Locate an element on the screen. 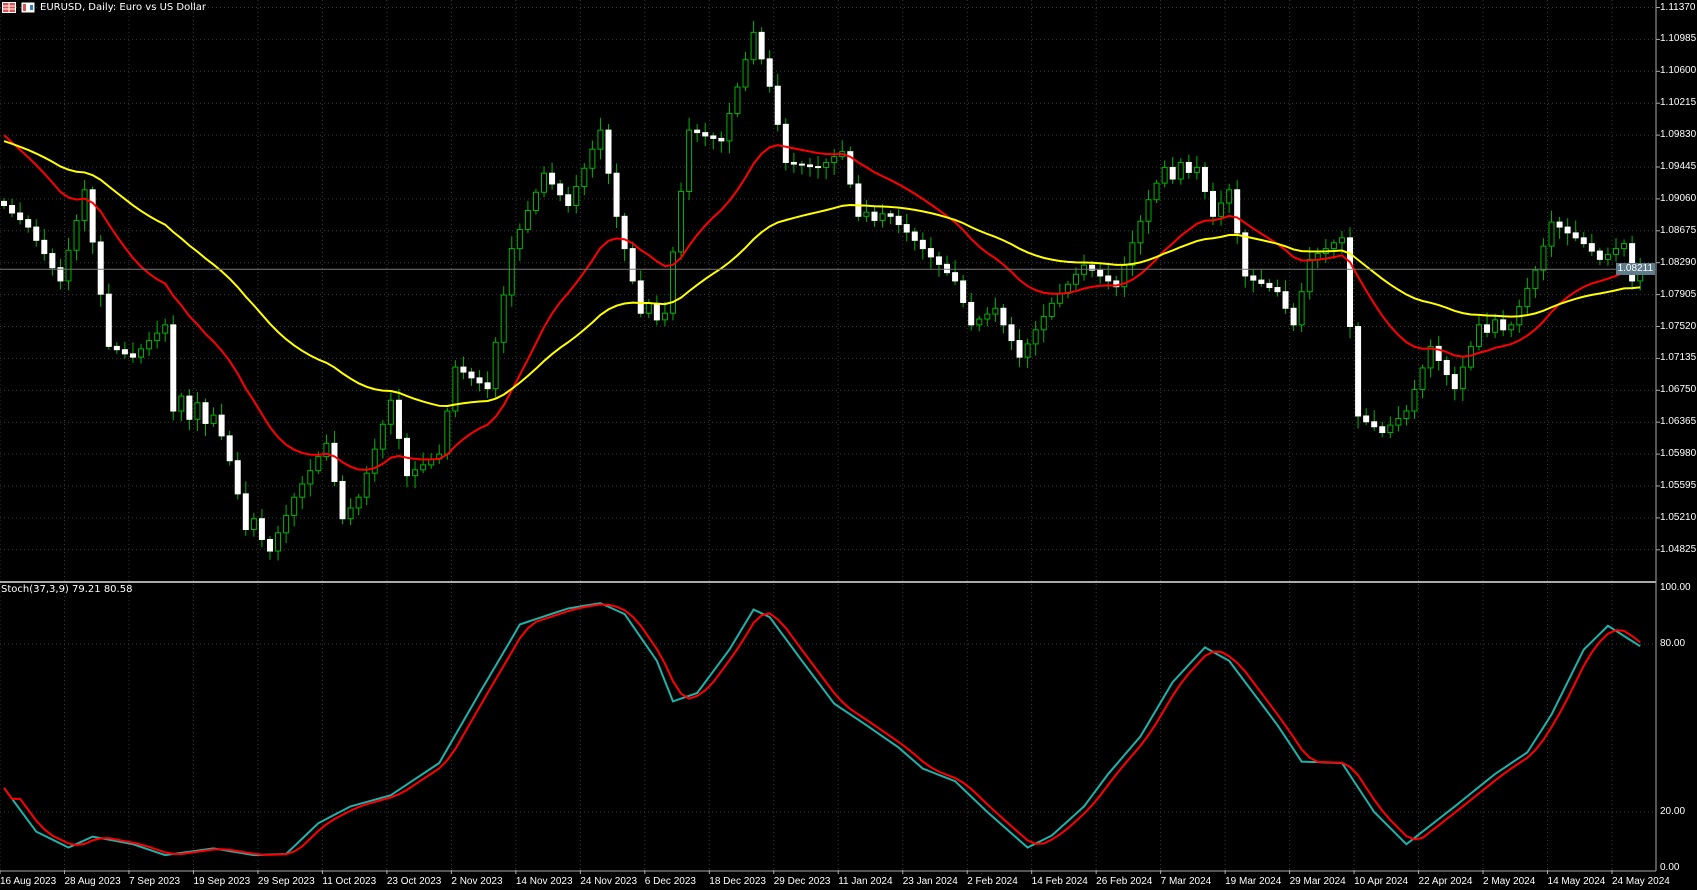 This screenshot has height=890, width=1697. grid-menu-icon is located at coordinates (9, 7).